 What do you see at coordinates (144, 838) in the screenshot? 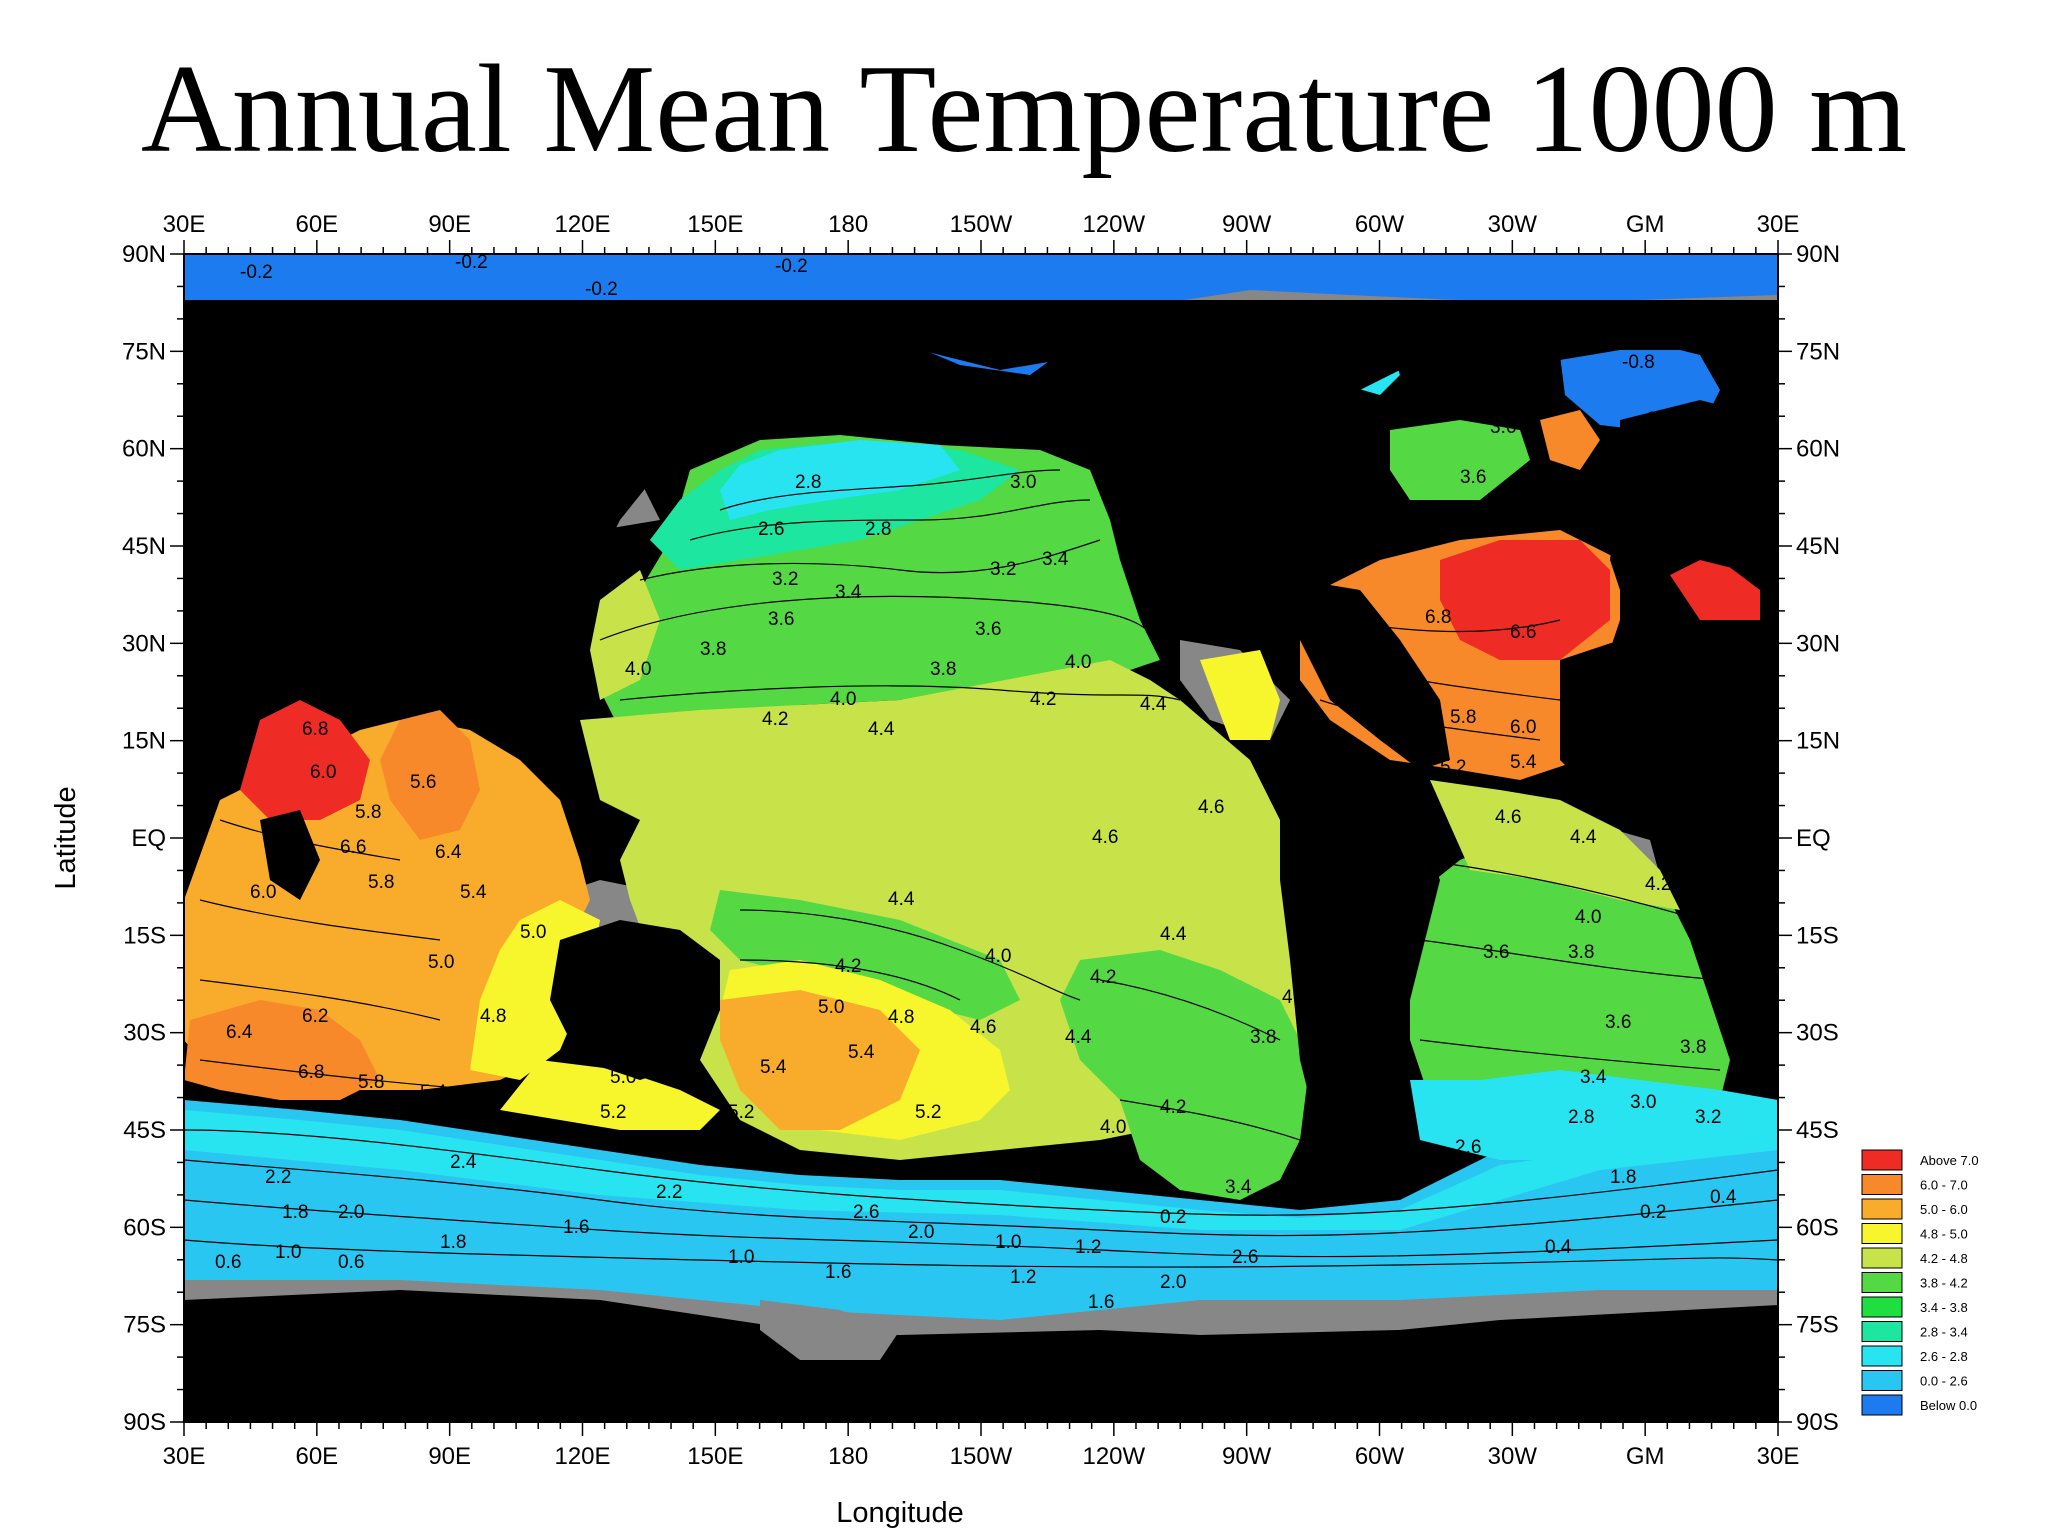
I see `latitude-labels-left: 90N 75N 60N 45N 30N 15N EQ 15S 30S 45S 60S 75S 90S` at bounding box center [144, 838].